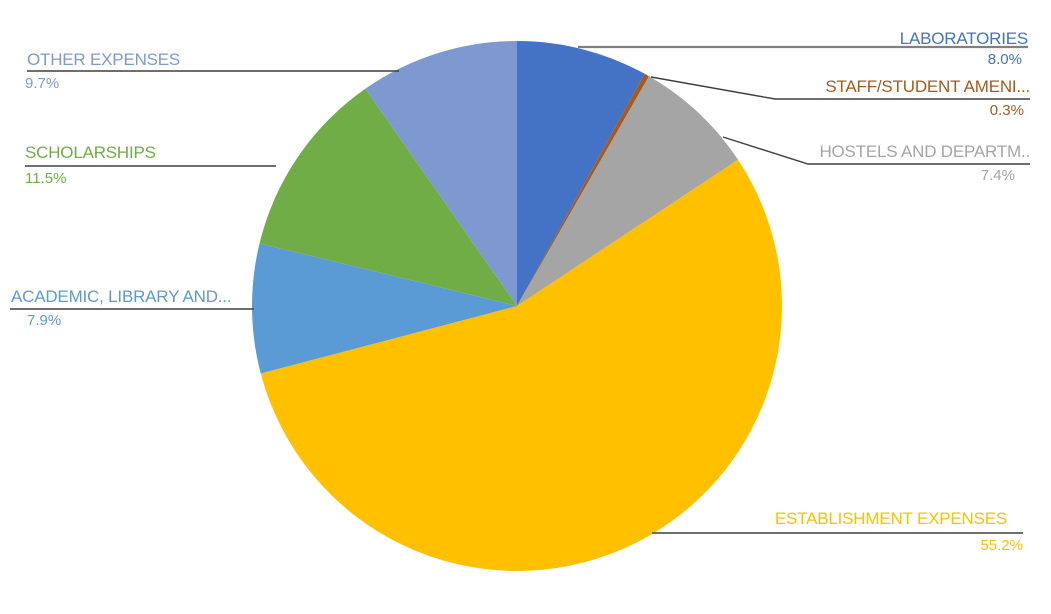  What do you see at coordinates (1006, 110) in the screenshot?
I see `value-staff-student: 0.3%` at bounding box center [1006, 110].